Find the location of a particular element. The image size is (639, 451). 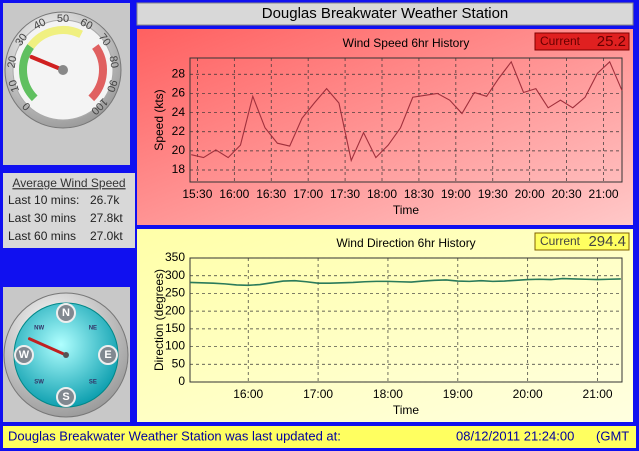

gauge-label: 70 is located at coordinates (104, 39).